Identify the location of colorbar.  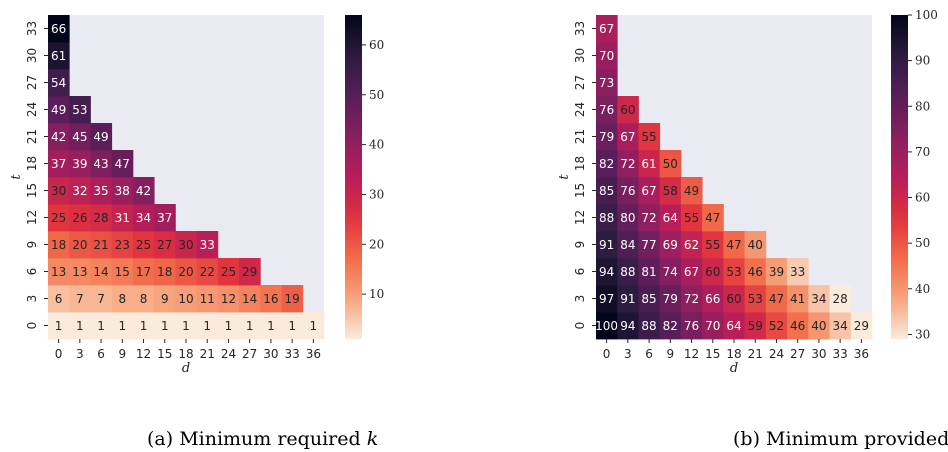
(899, 177).